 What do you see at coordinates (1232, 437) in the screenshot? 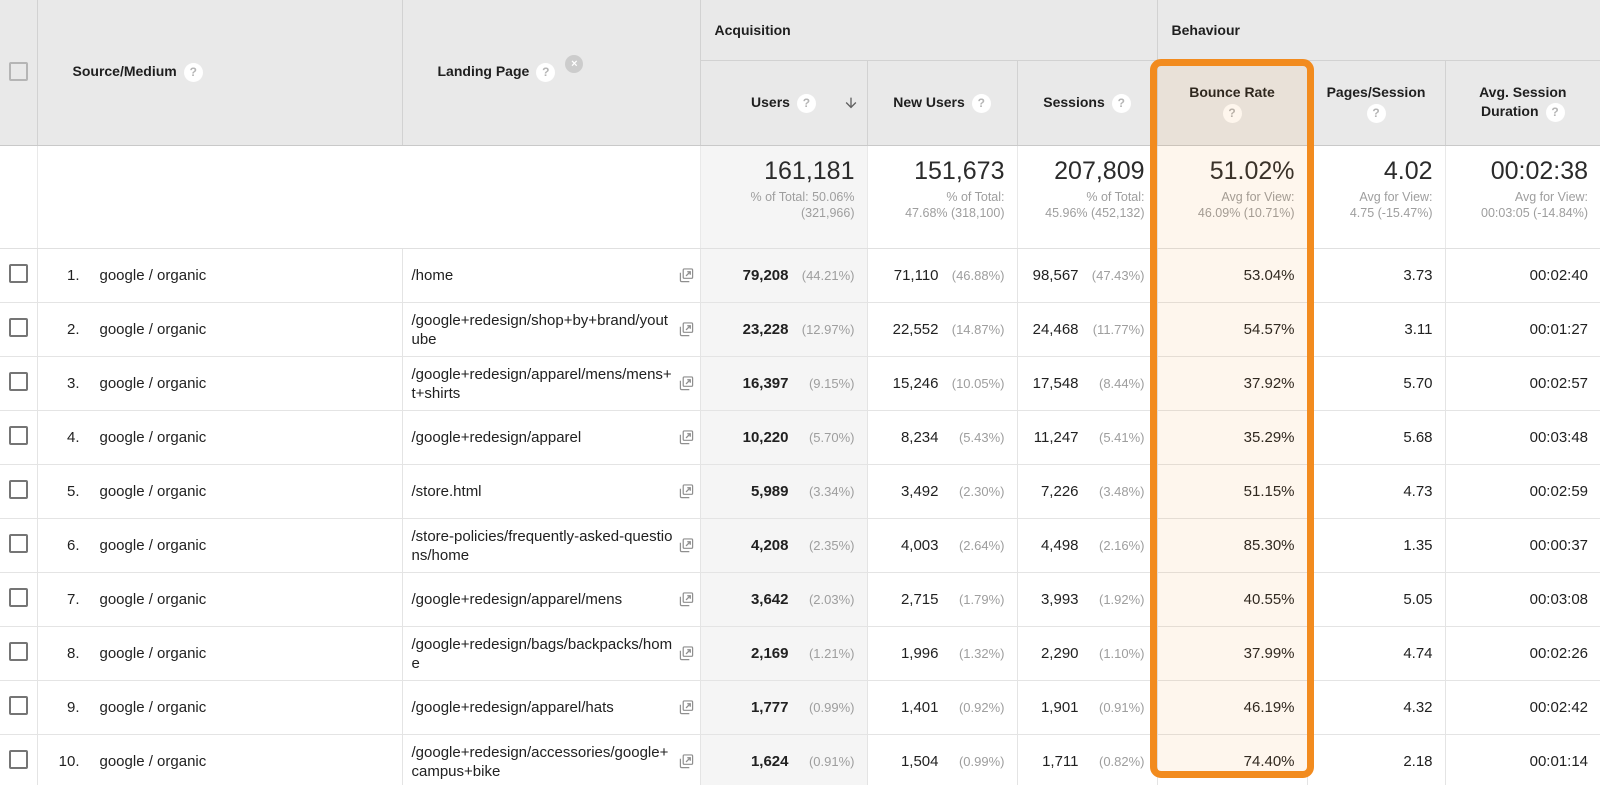
I see `bounce-rate-cell: 35.29%` at bounding box center [1232, 437].